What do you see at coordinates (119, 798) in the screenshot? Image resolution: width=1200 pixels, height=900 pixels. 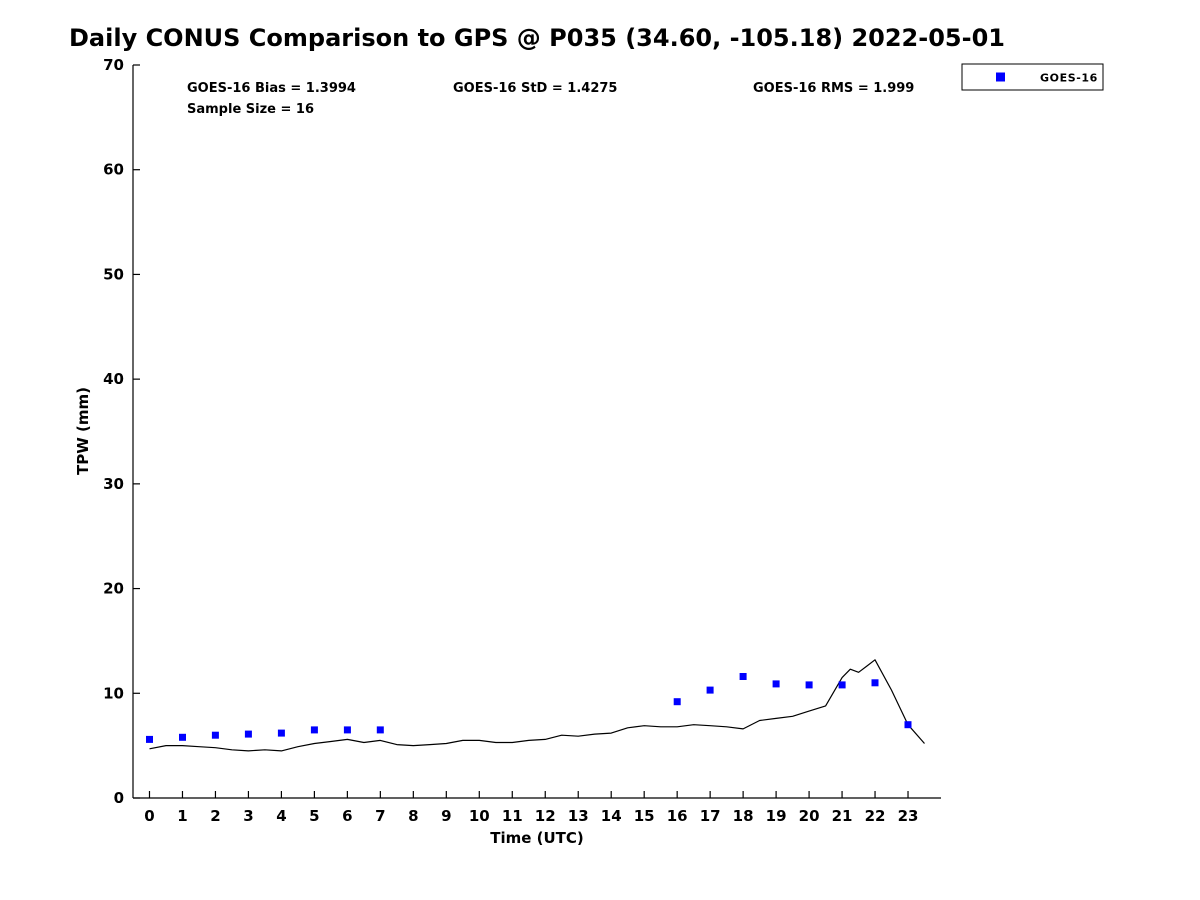 I see `y-tick-label: 0` at bounding box center [119, 798].